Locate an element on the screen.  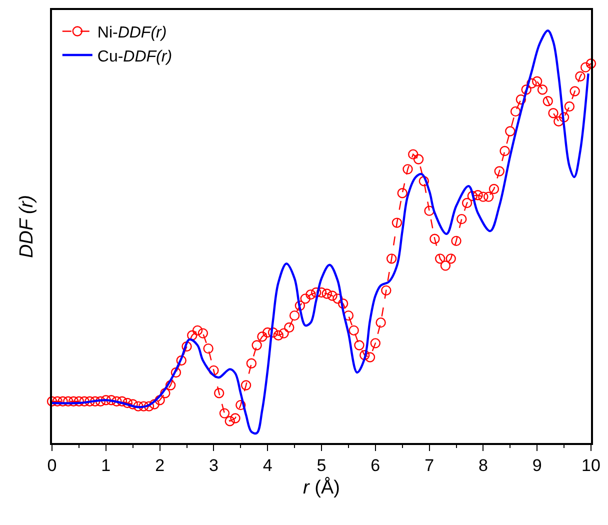
x-tick-label: 9 is located at coordinates (537, 466).